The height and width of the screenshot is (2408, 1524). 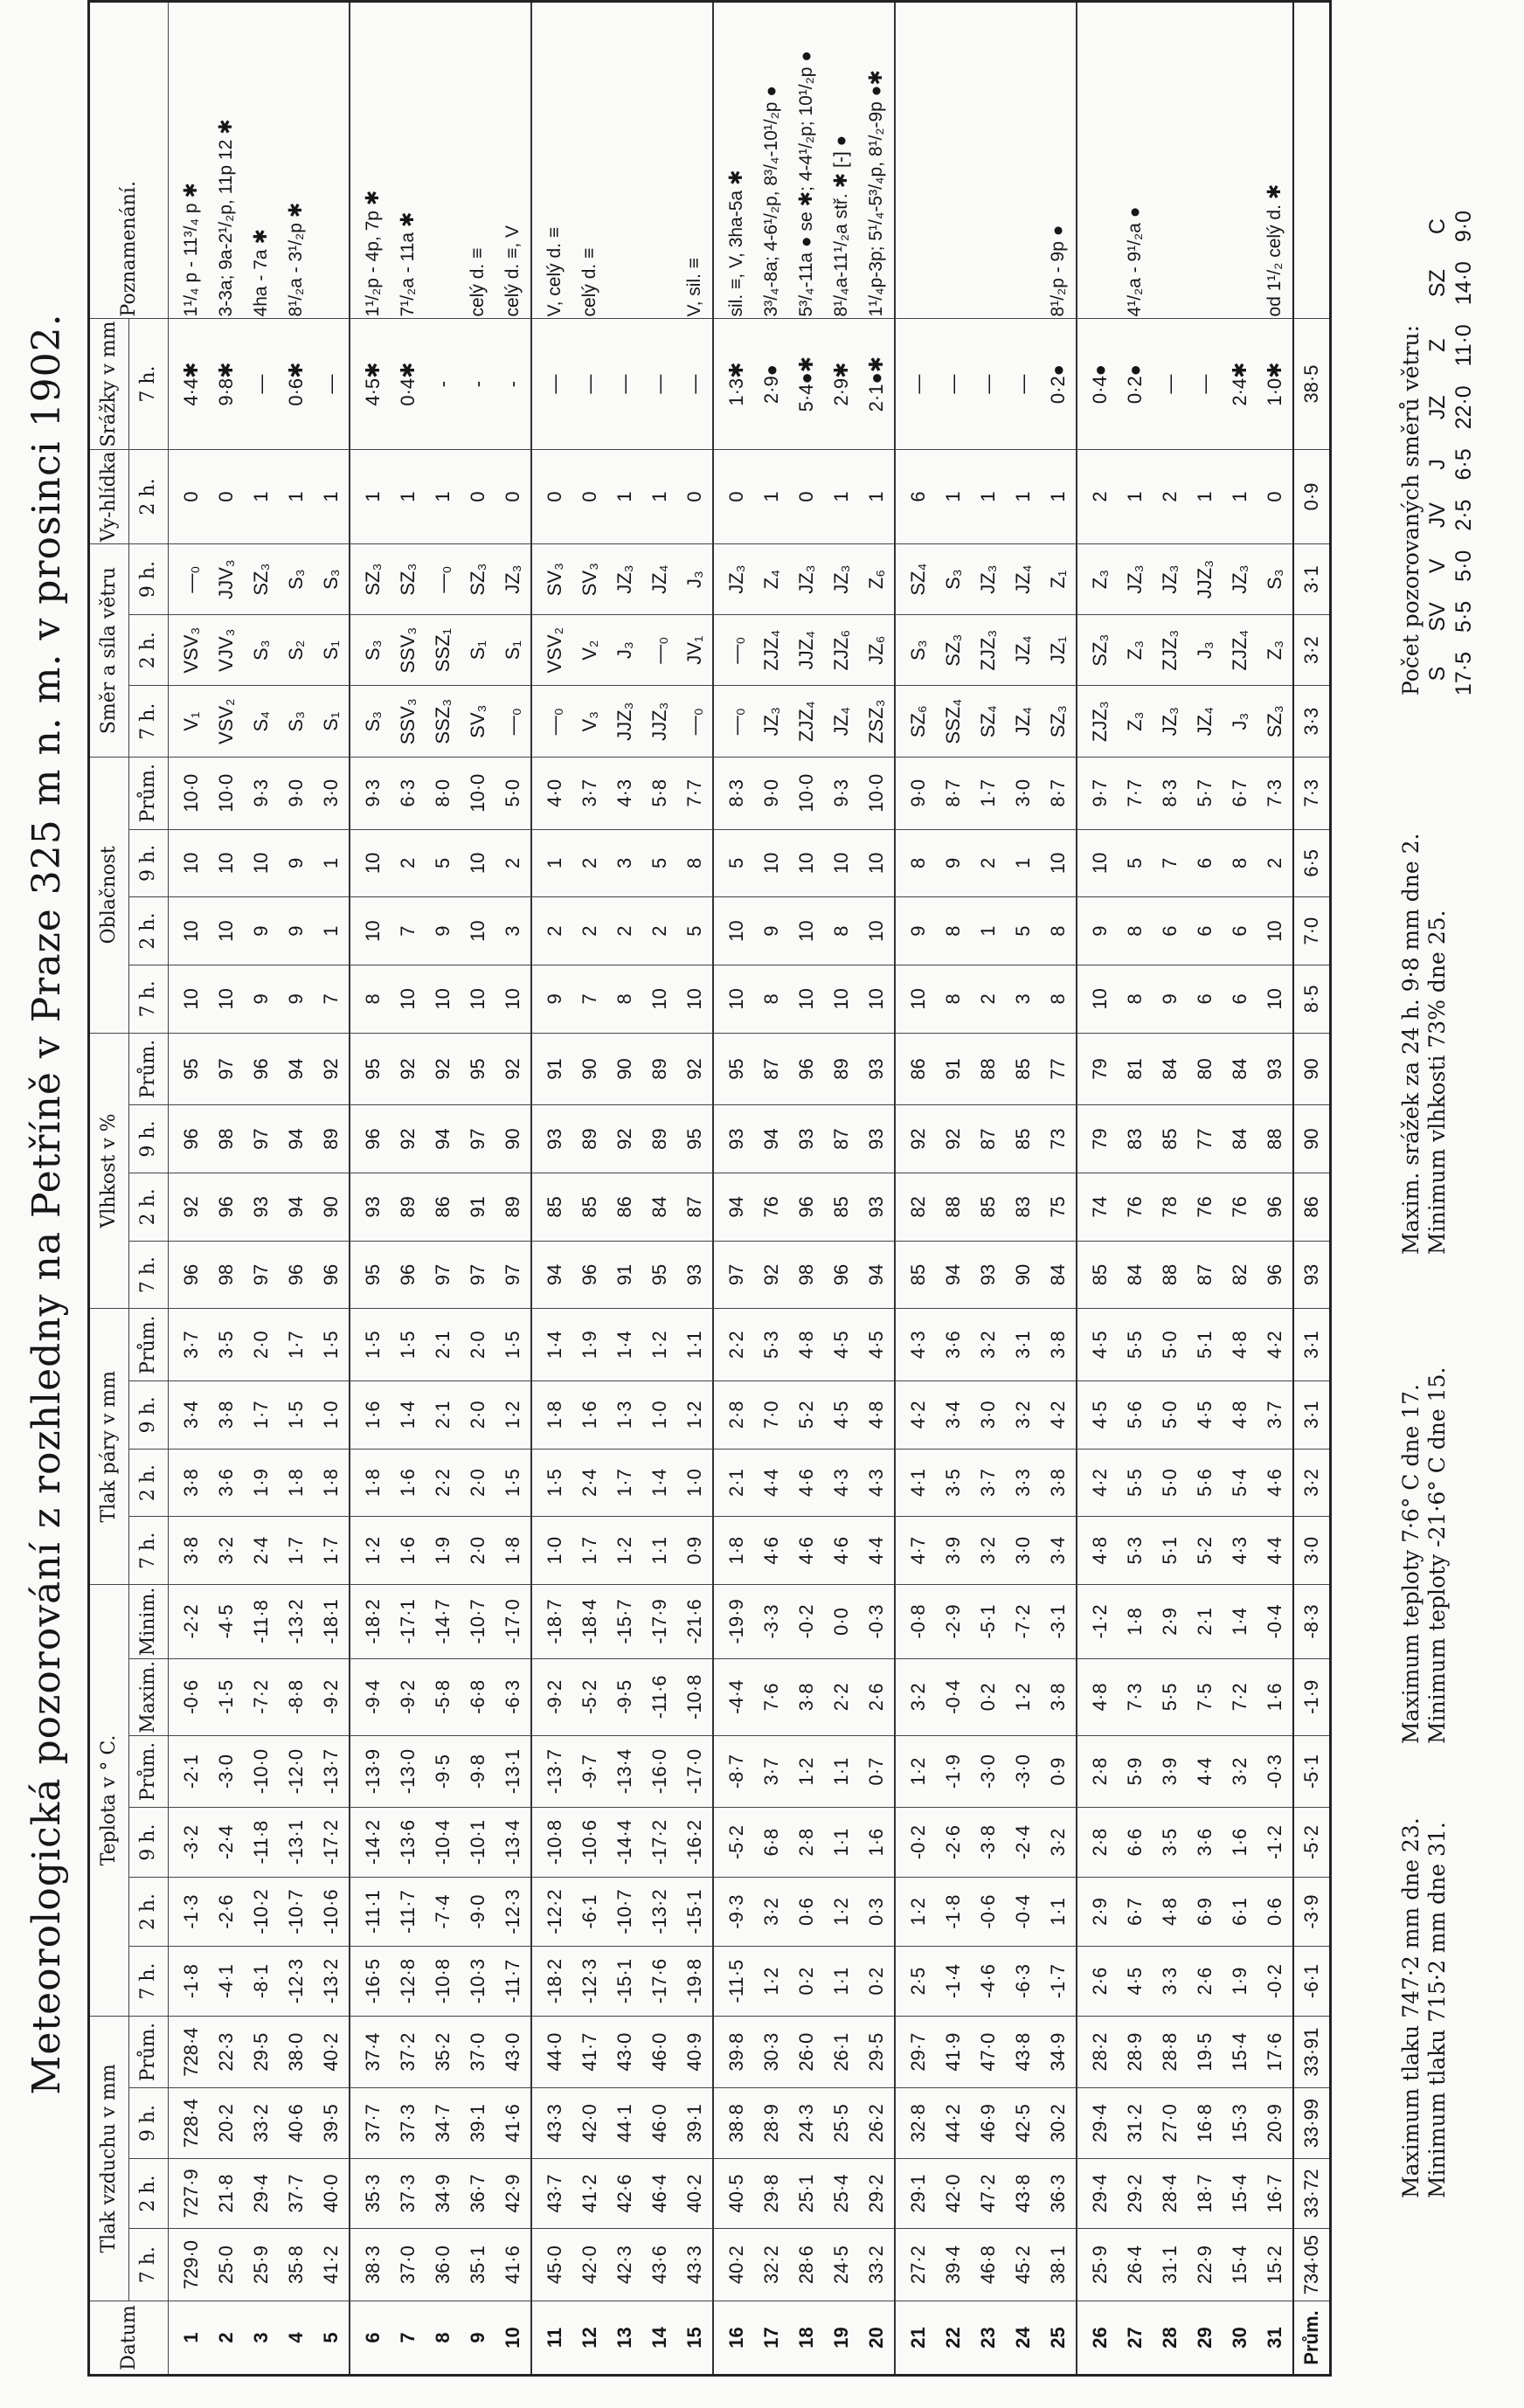 I want to click on value-cell: 86, so click(x=443, y=1207).